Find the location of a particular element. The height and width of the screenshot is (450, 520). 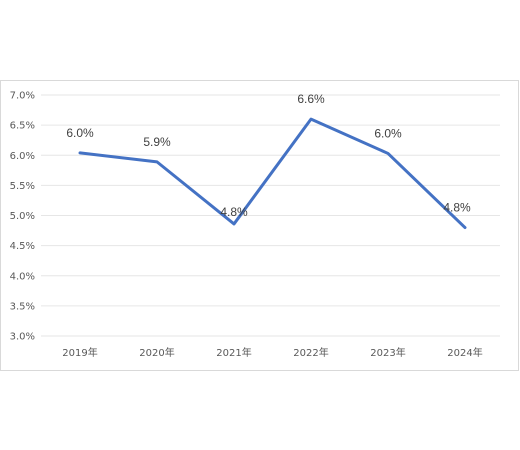

y-tick-label: 6.0% is located at coordinates (22, 156).